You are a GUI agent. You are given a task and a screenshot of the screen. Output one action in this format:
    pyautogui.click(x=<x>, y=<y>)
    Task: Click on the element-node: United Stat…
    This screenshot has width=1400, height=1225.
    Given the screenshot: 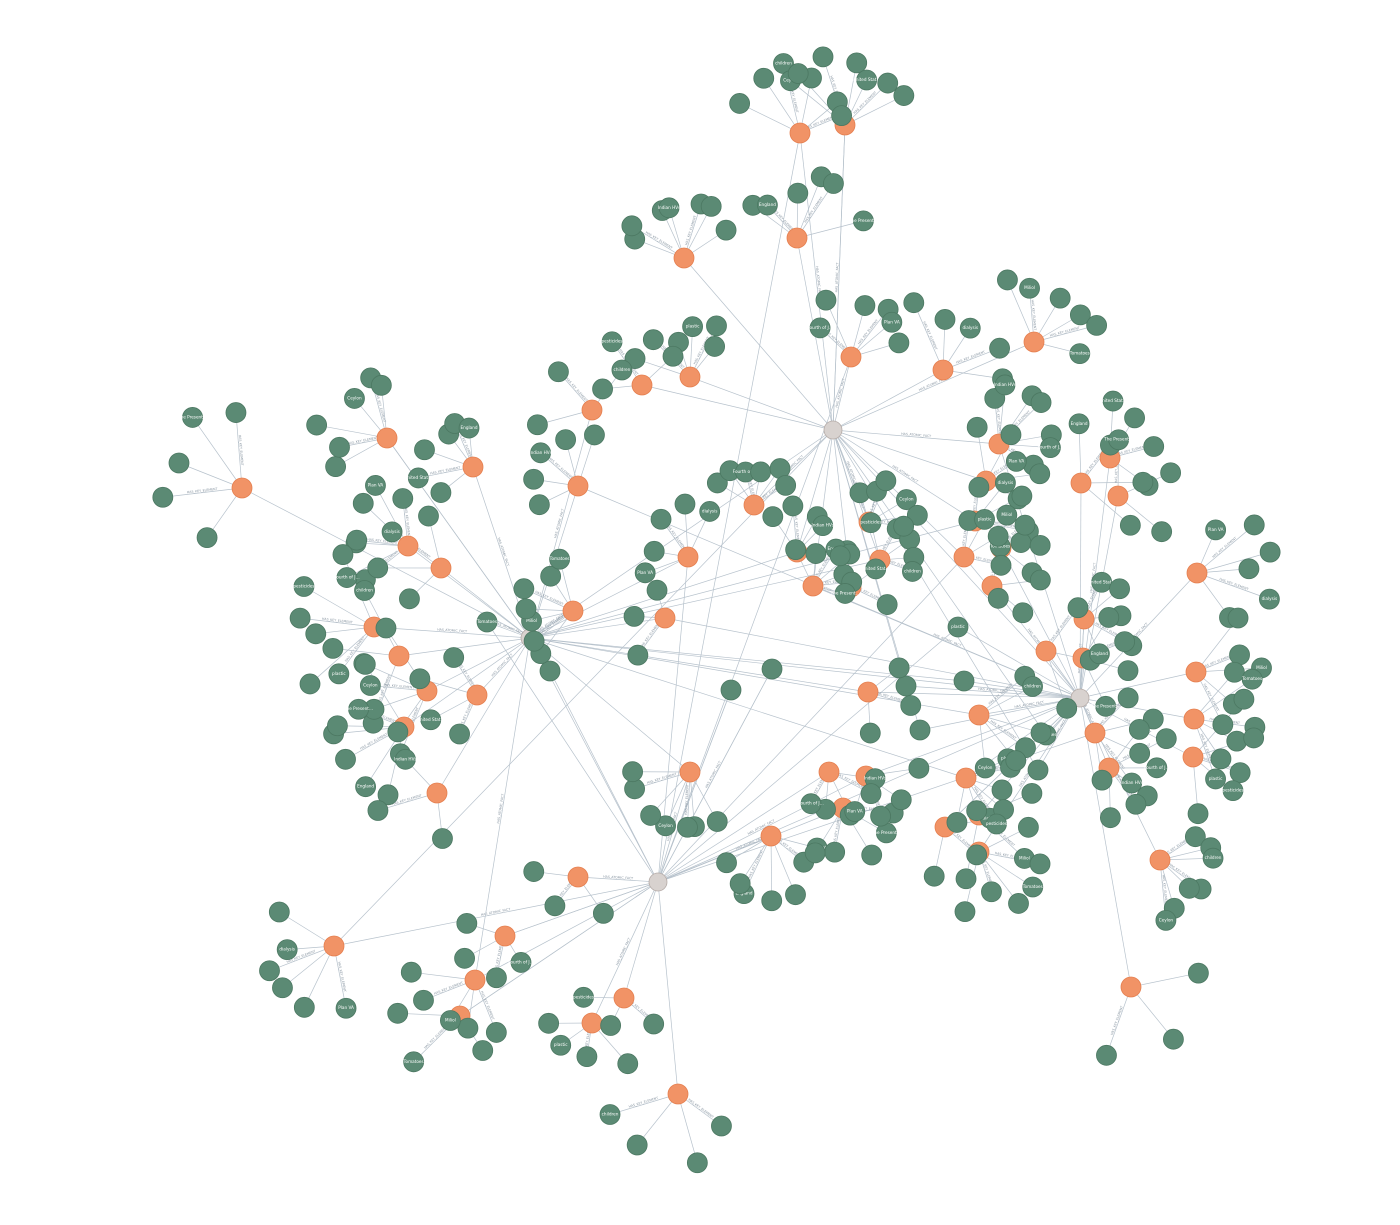 What is the action you would take?
    pyautogui.click(x=1113, y=401)
    